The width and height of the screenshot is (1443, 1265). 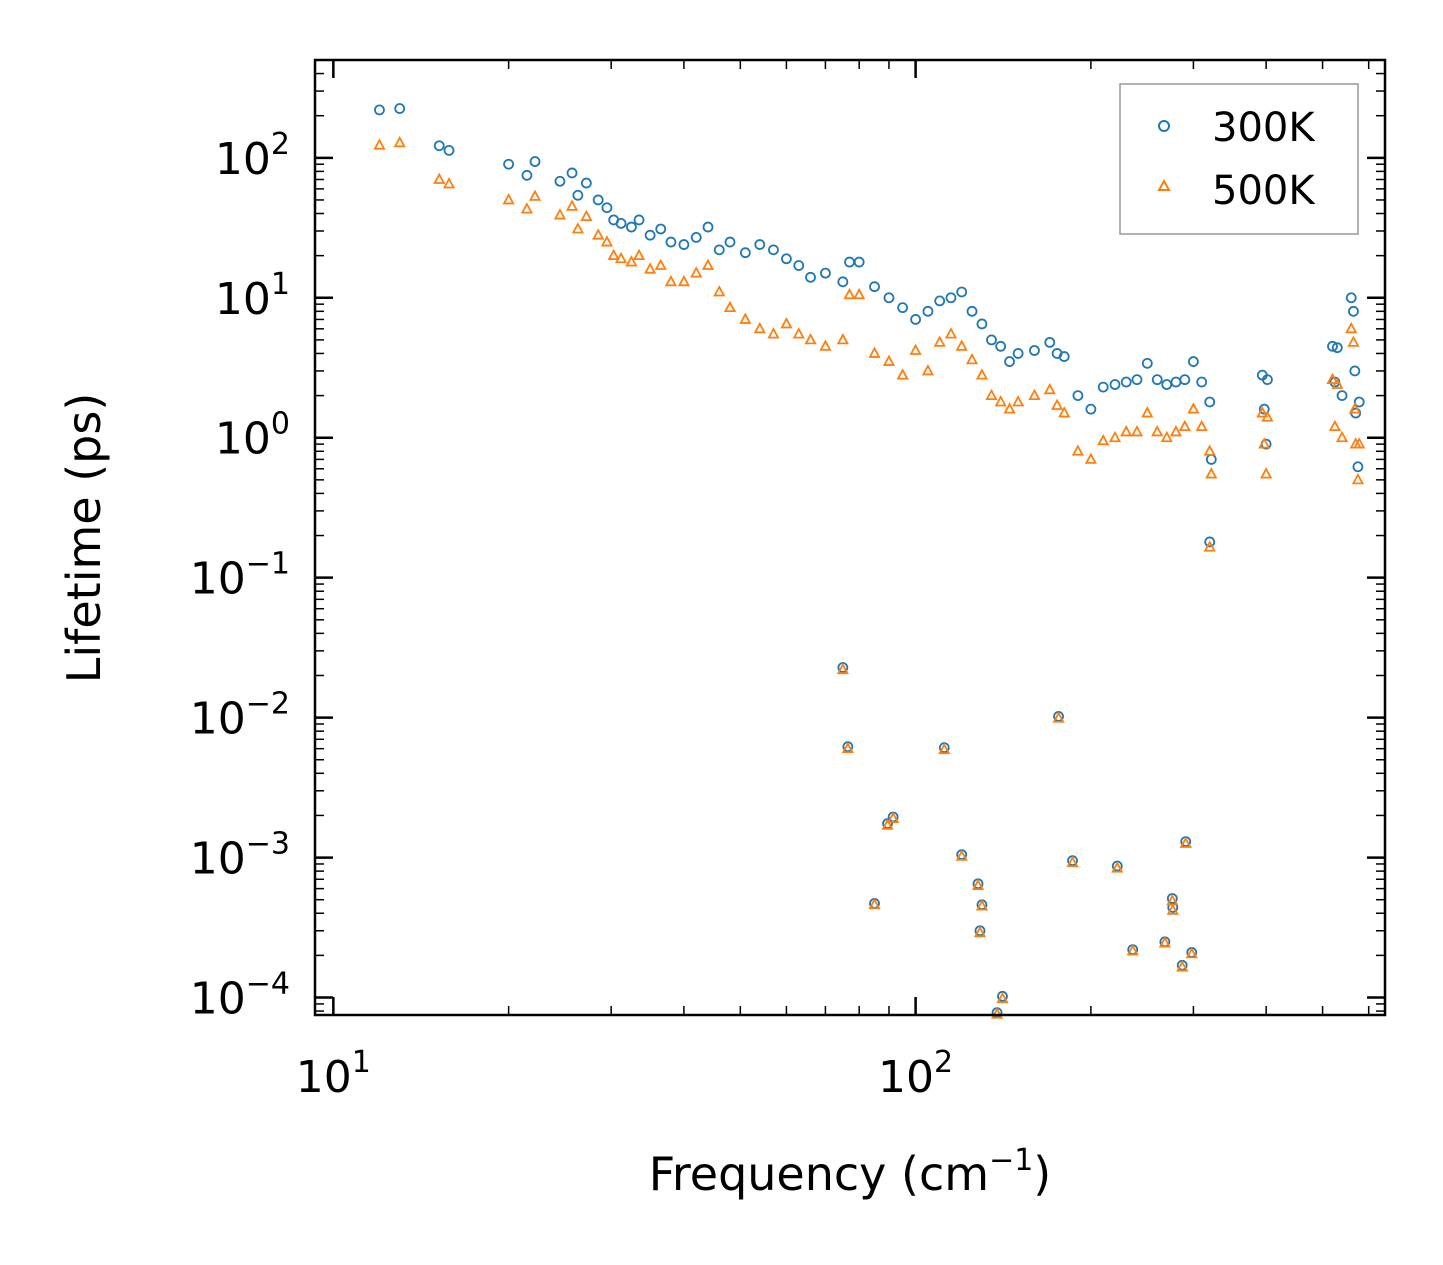 I want to click on y-tick-label: 10⁰, so click(x=252, y=436).